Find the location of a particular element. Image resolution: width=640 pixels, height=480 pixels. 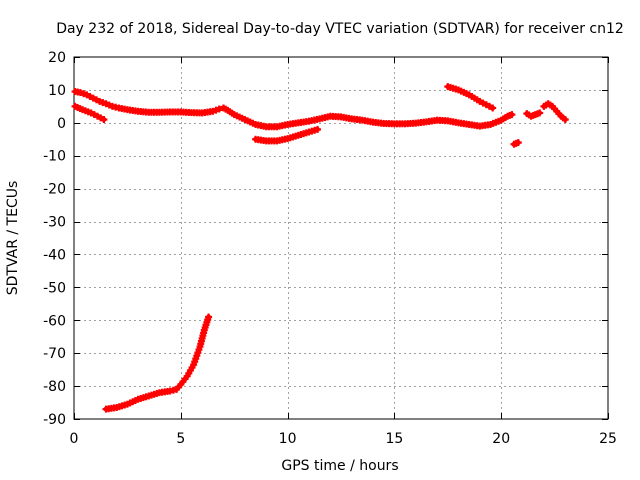

x-axis-label: GPS time / hours is located at coordinates (339, 466).